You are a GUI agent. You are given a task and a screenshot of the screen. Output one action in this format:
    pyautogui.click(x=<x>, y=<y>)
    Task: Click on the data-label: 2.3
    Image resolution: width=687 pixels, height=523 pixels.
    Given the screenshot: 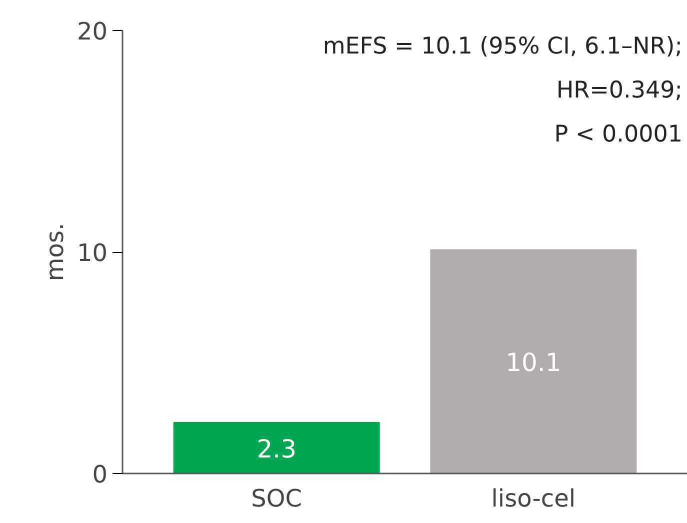 What is the action you would take?
    pyautogui.click(x=276, y=449)
    